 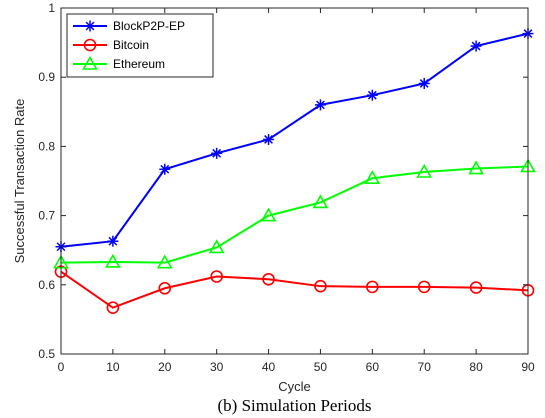 What do you see at coordinates (19, 181) in the screenshot?
I see `y-axis-label: Successful Transaction Rate` at bounding box center [19, 181].